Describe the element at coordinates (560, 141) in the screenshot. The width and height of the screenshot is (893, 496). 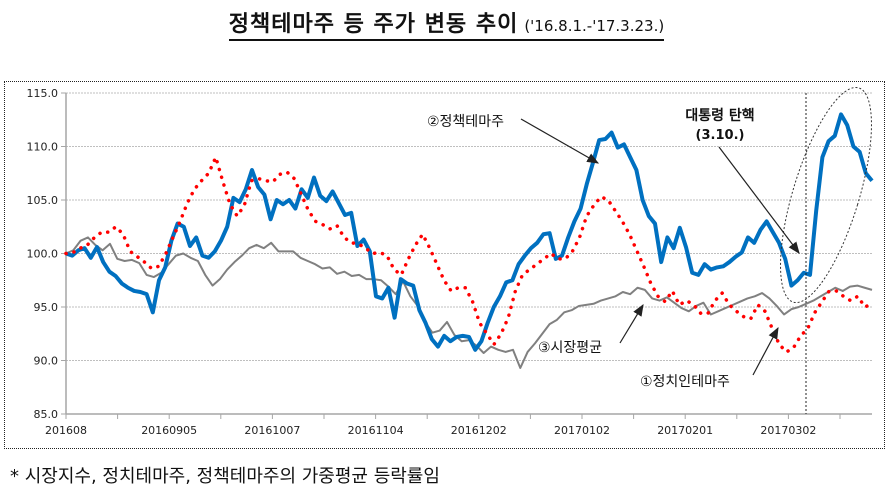
I see `arrow-policy-theme` at that location.